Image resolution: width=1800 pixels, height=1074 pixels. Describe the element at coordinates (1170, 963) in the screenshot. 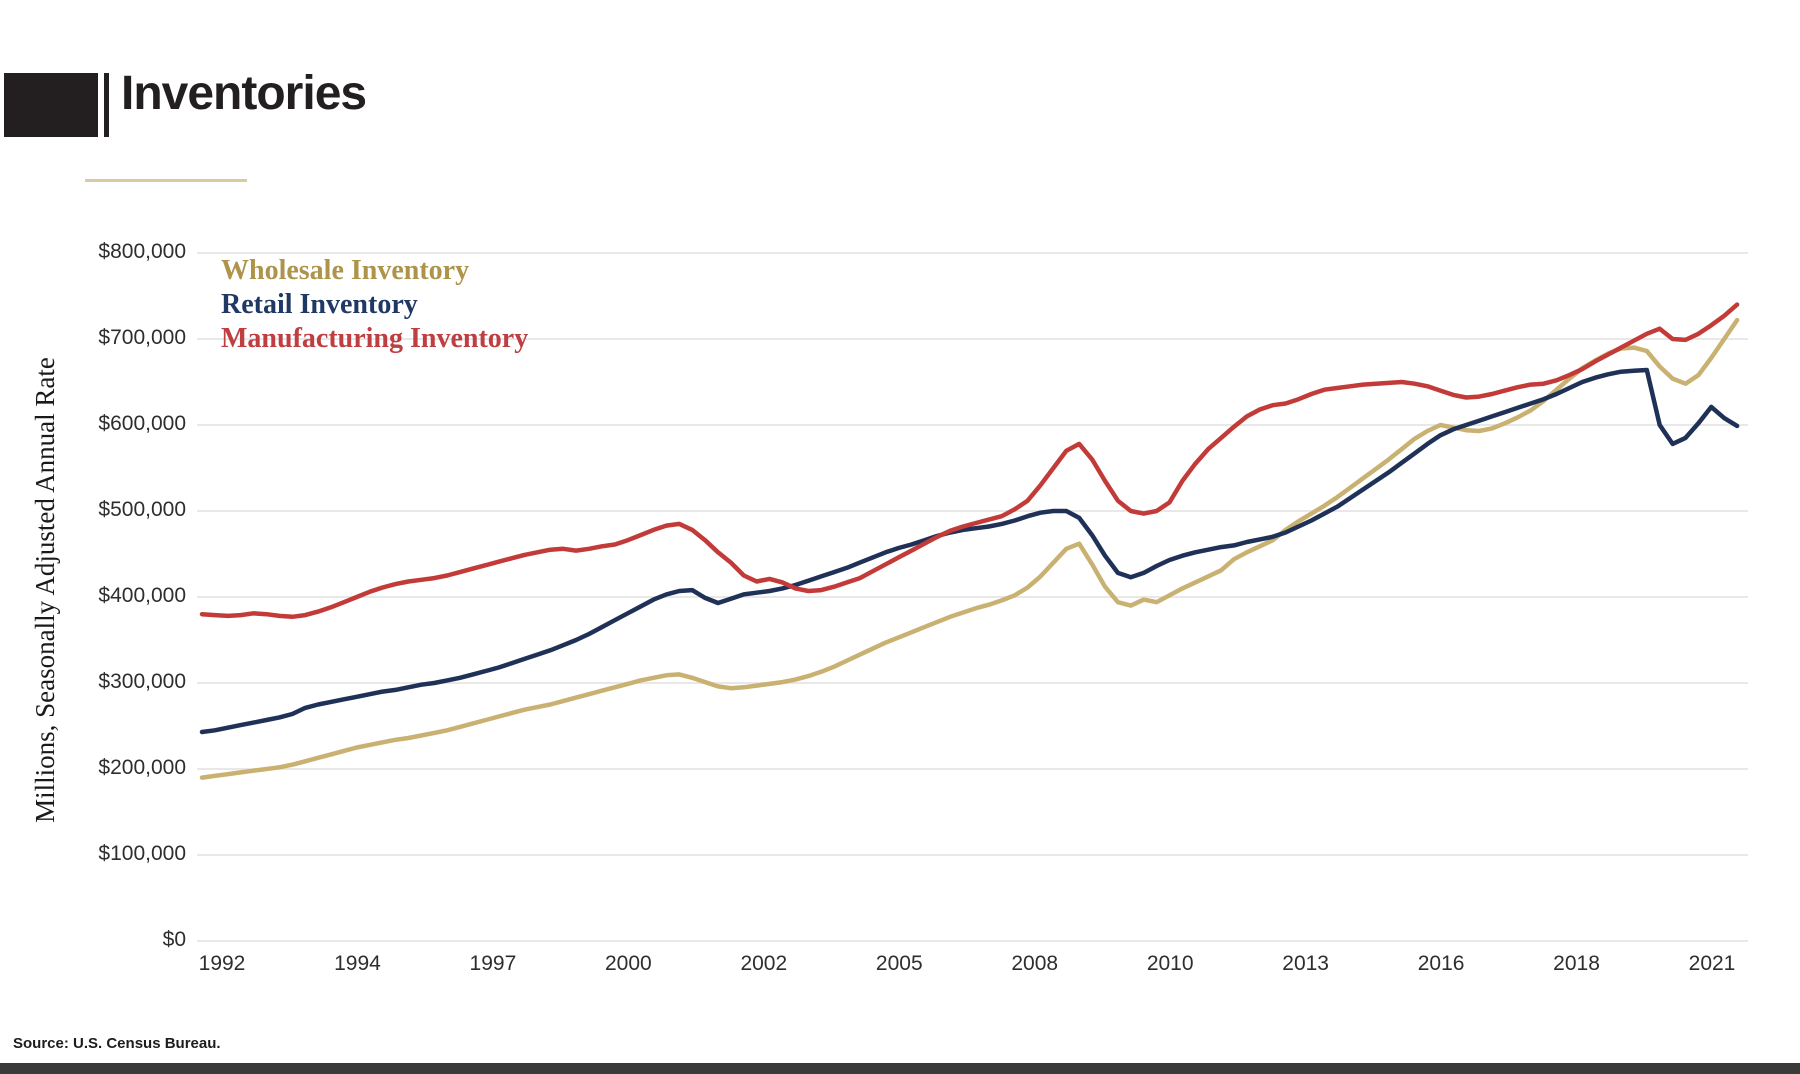

I see `x-tick-label: 2010` at that location.